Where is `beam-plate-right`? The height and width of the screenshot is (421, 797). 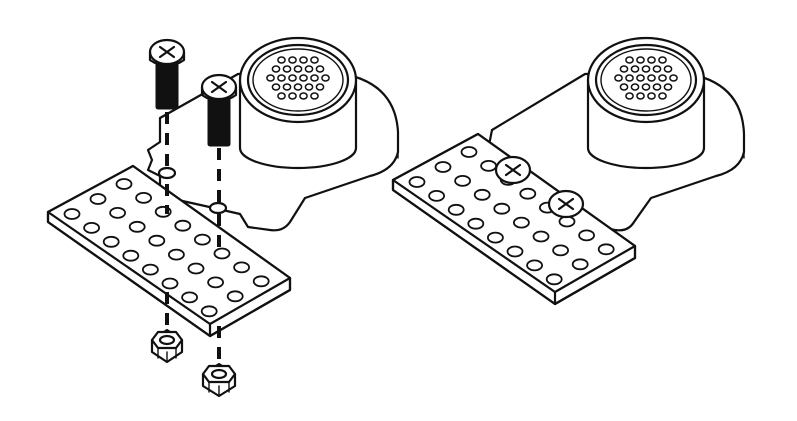
beam-plate-right is located at coordinates (514, 219).